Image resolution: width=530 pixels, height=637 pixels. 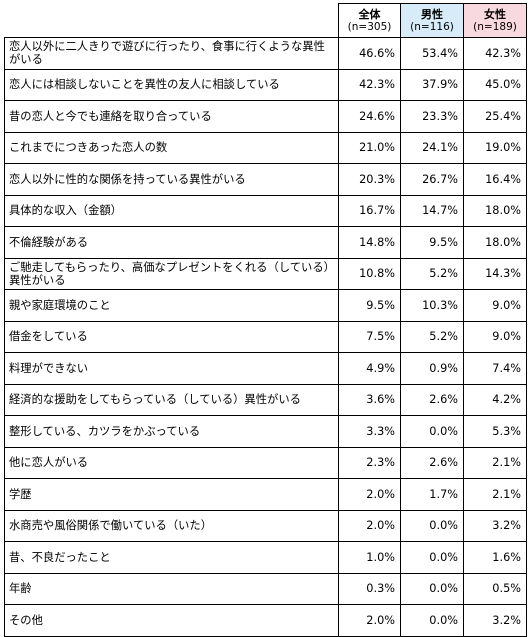 What do you see at coordinates (369, 116) in the screenshot?
I see `value-all: 24.6%` at bounding box center [369, 116].